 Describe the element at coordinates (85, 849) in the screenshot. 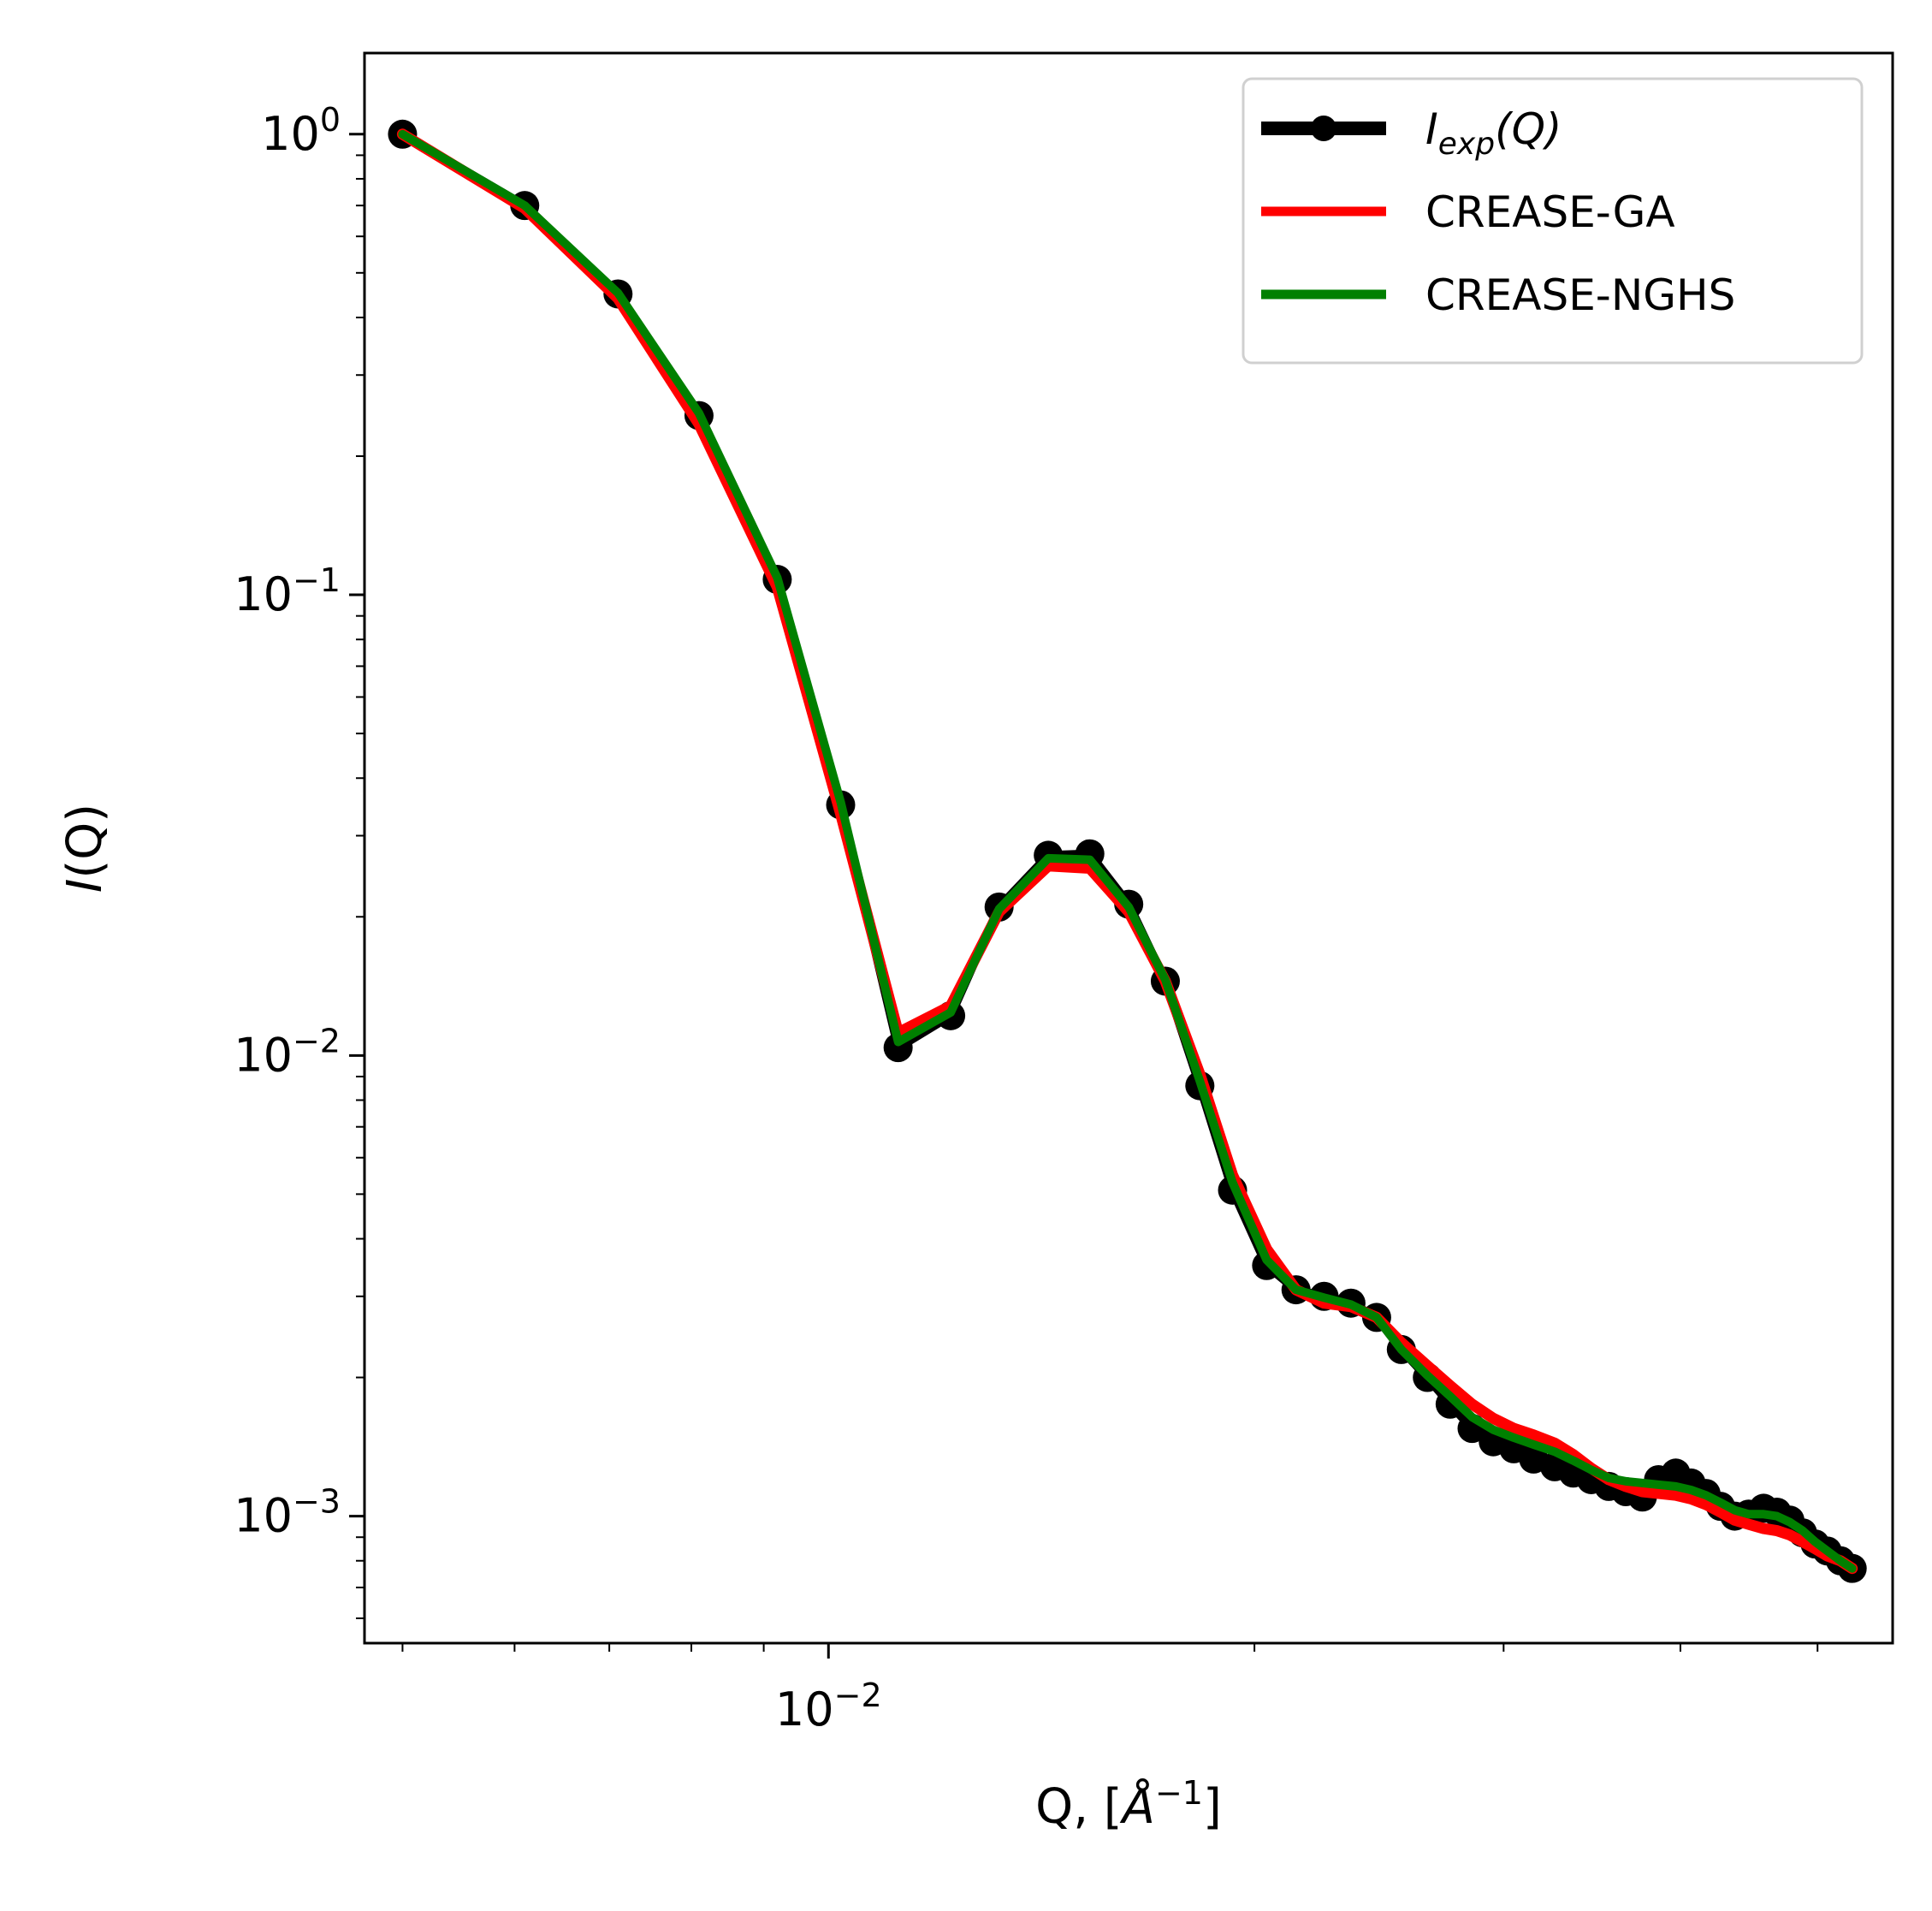

I see `y-axis-title: I(Q)` at that location.